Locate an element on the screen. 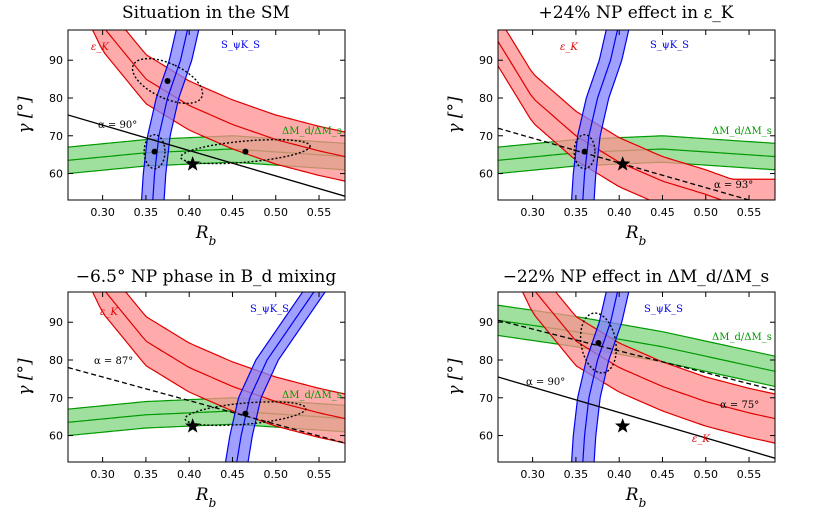  panel-1-epsK-label: ε_K is located at coordinates (100, 47).